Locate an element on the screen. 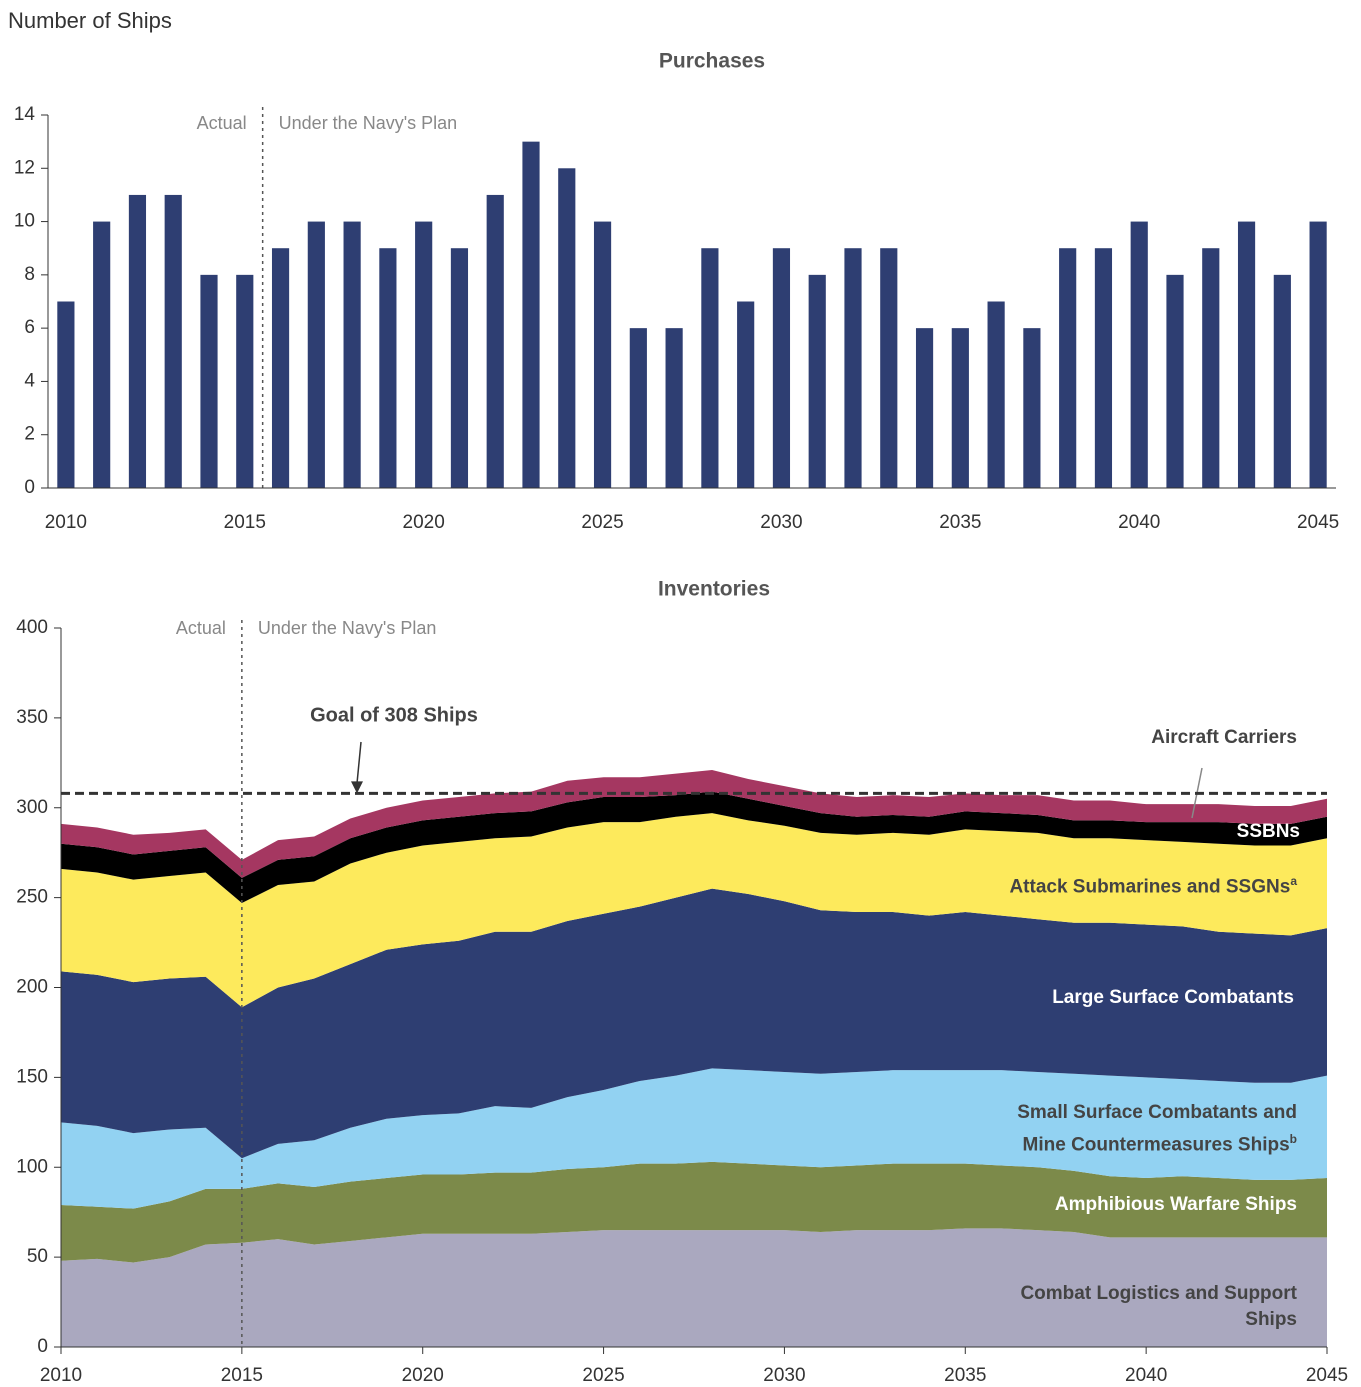 Image resolution: width=1361 pixels, height=1387 pixels. goal-arrow is located at coordinates (359, 762).